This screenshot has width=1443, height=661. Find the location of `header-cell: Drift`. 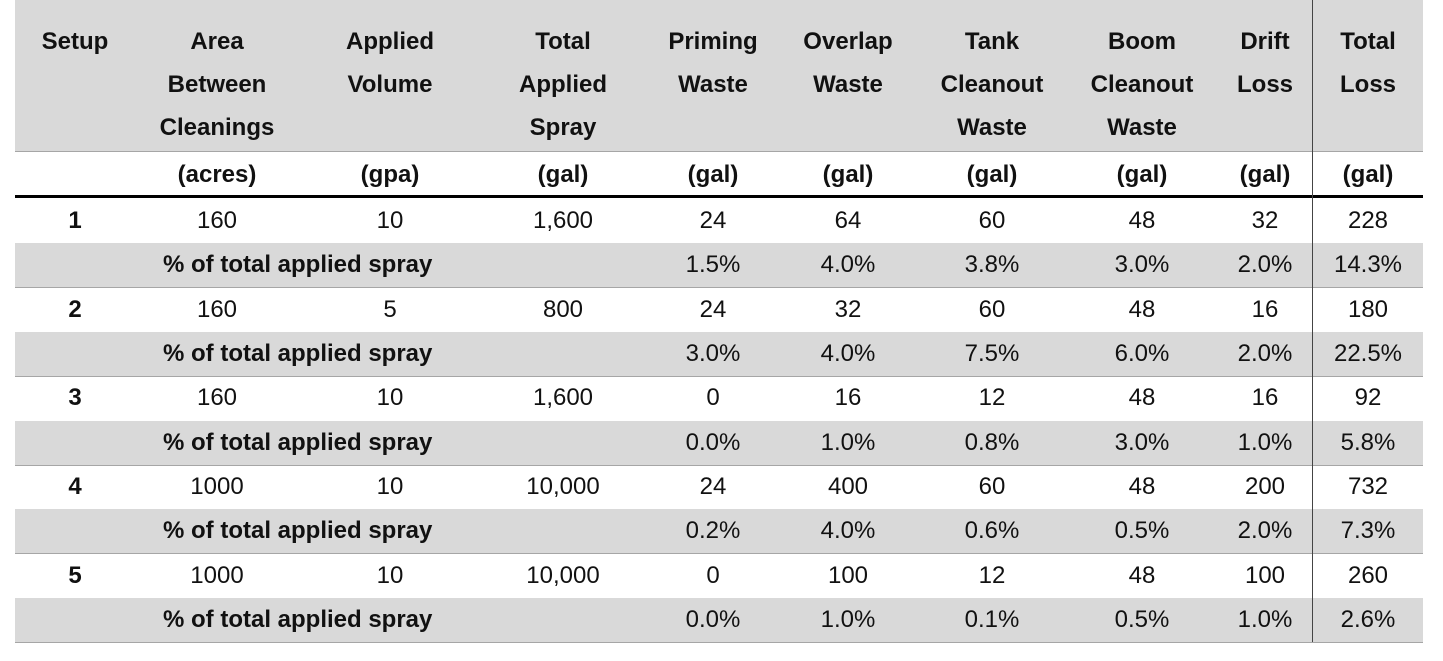

header-cell: Drift is located at coordinates (1265, 41).